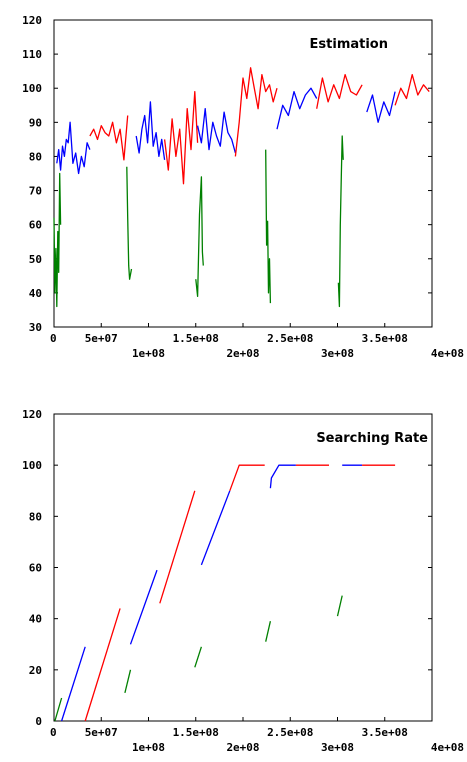  What do you see at coordinates (35, 122) in the screenshot?
I see `y-tick-label: 90` at bounding box center [35, 122].